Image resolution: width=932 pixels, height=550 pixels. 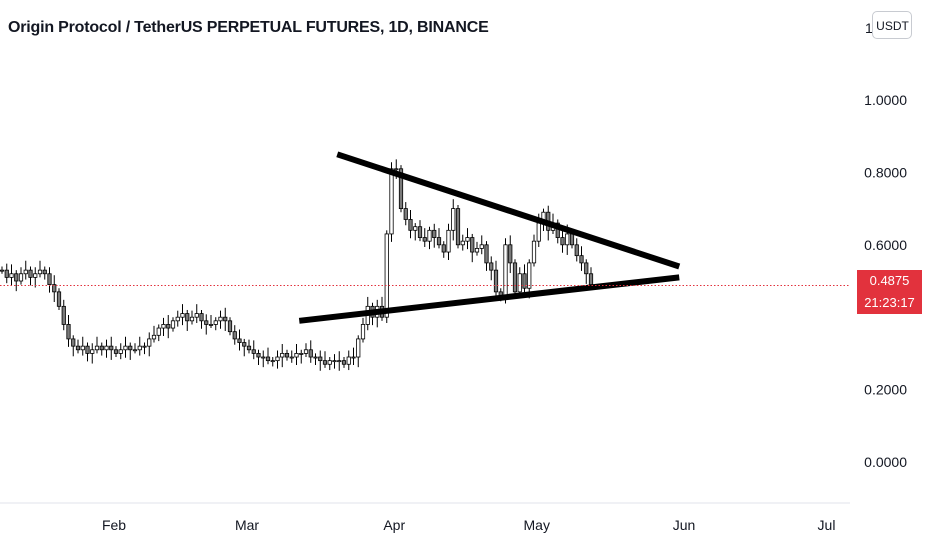 I want to click on y-tick-label: 0.8000, so click(x=885, y=172).